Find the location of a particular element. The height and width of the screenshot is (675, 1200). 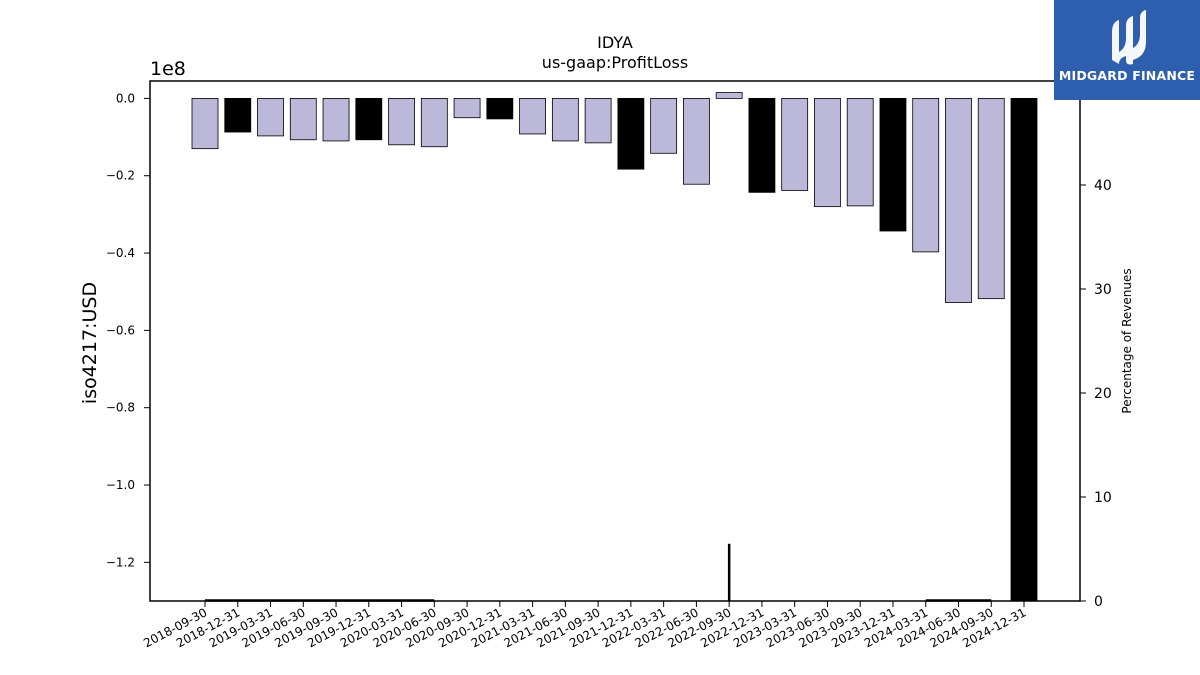

y-tick-label: 0.0 is located at coordinates (125, 98).